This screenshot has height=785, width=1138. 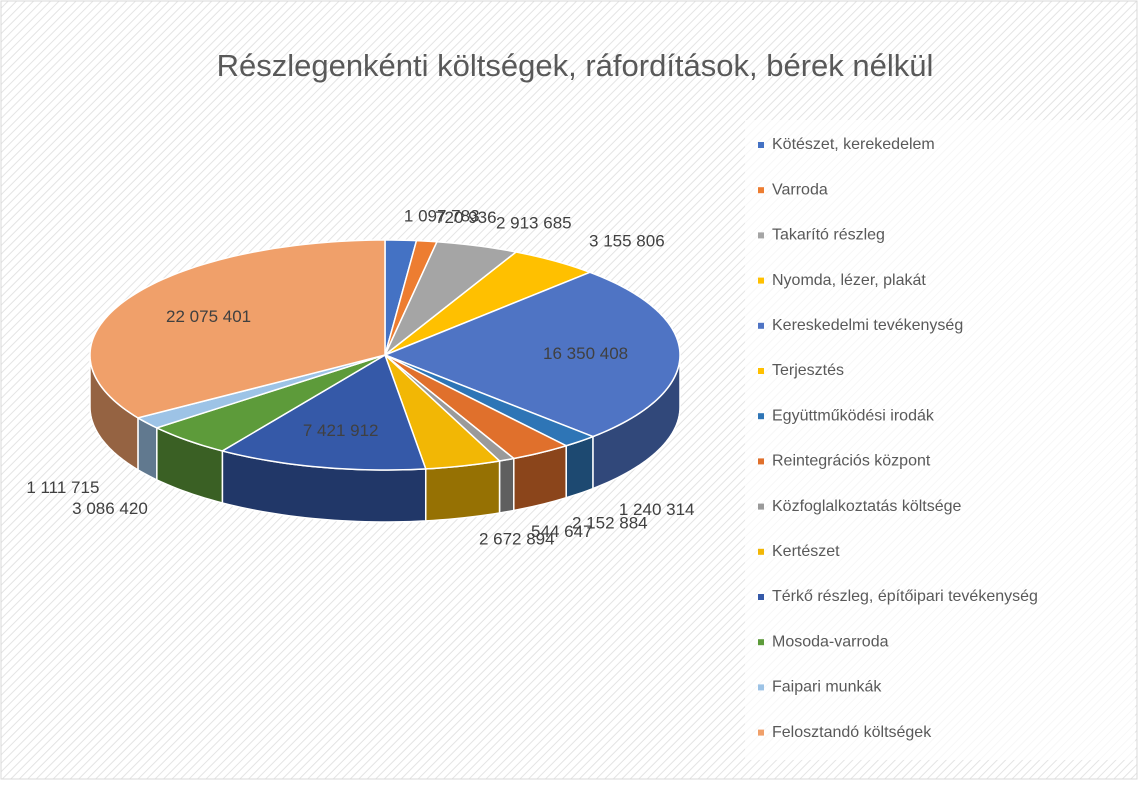 I want to click on data-label: 1 097 783, so click(x=442, y=216).